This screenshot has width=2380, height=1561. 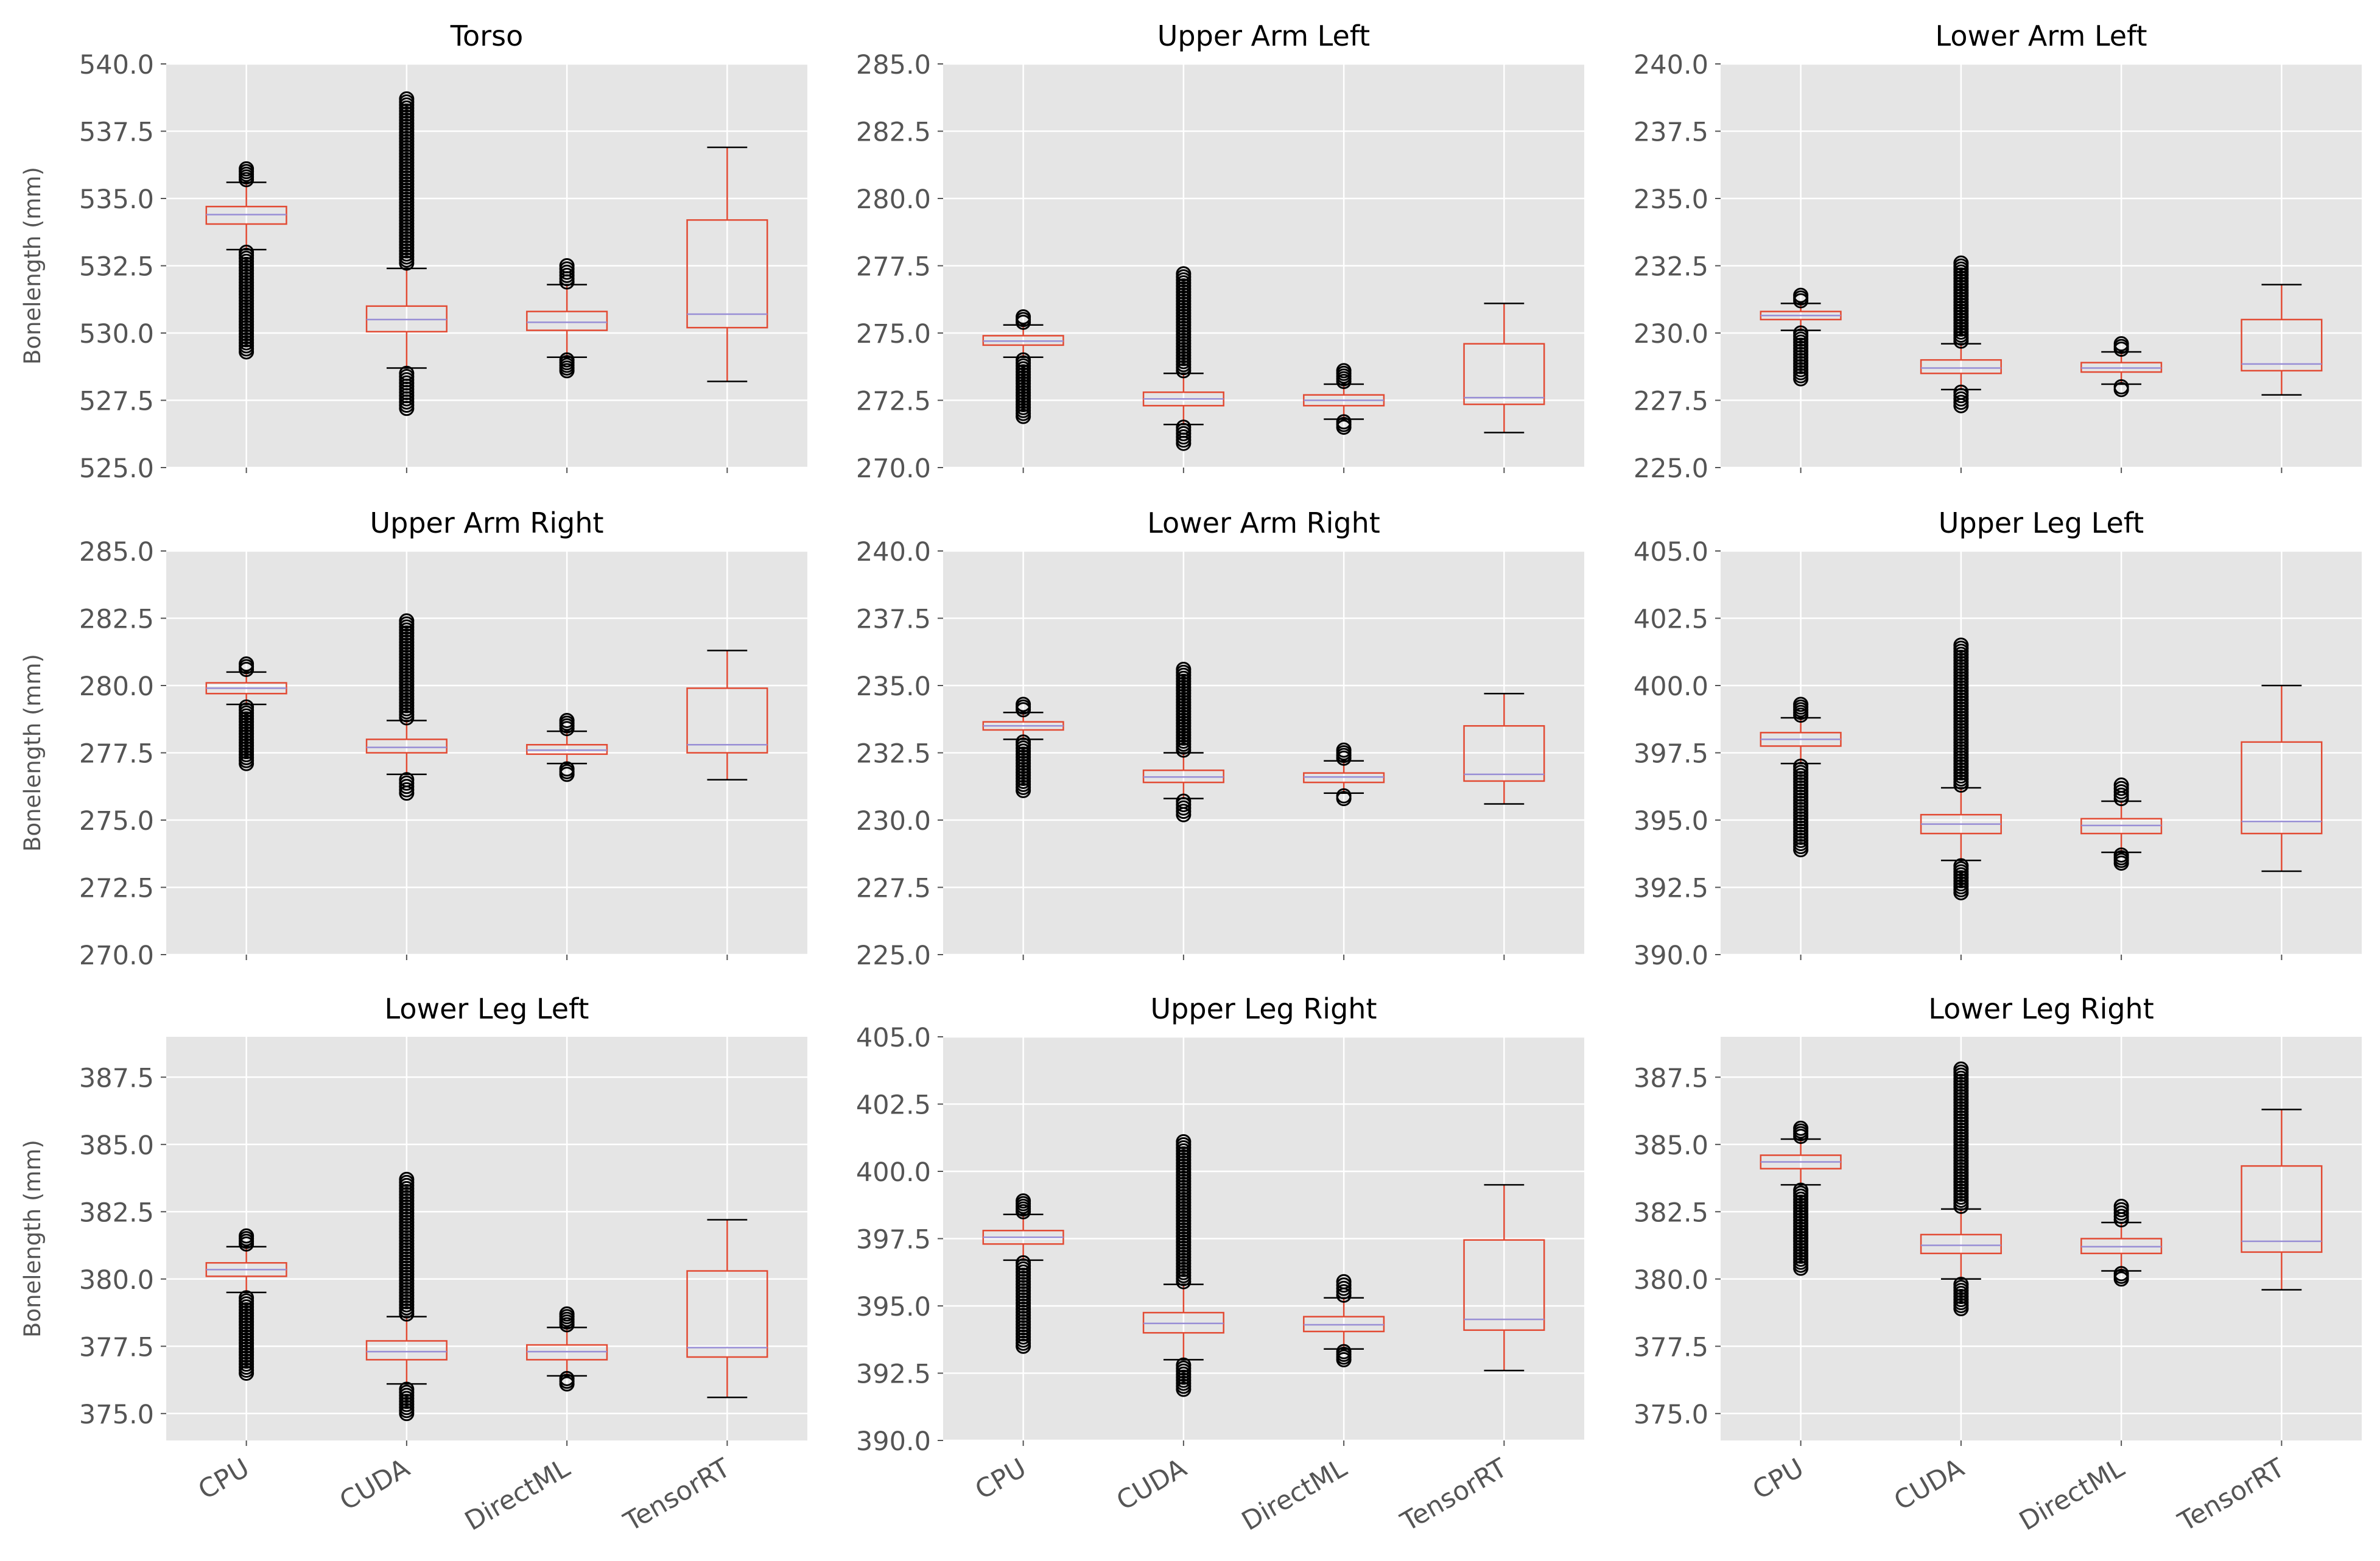 I want to click on y-axis-label: Bonelength (mm), so click(x=32, y=753).